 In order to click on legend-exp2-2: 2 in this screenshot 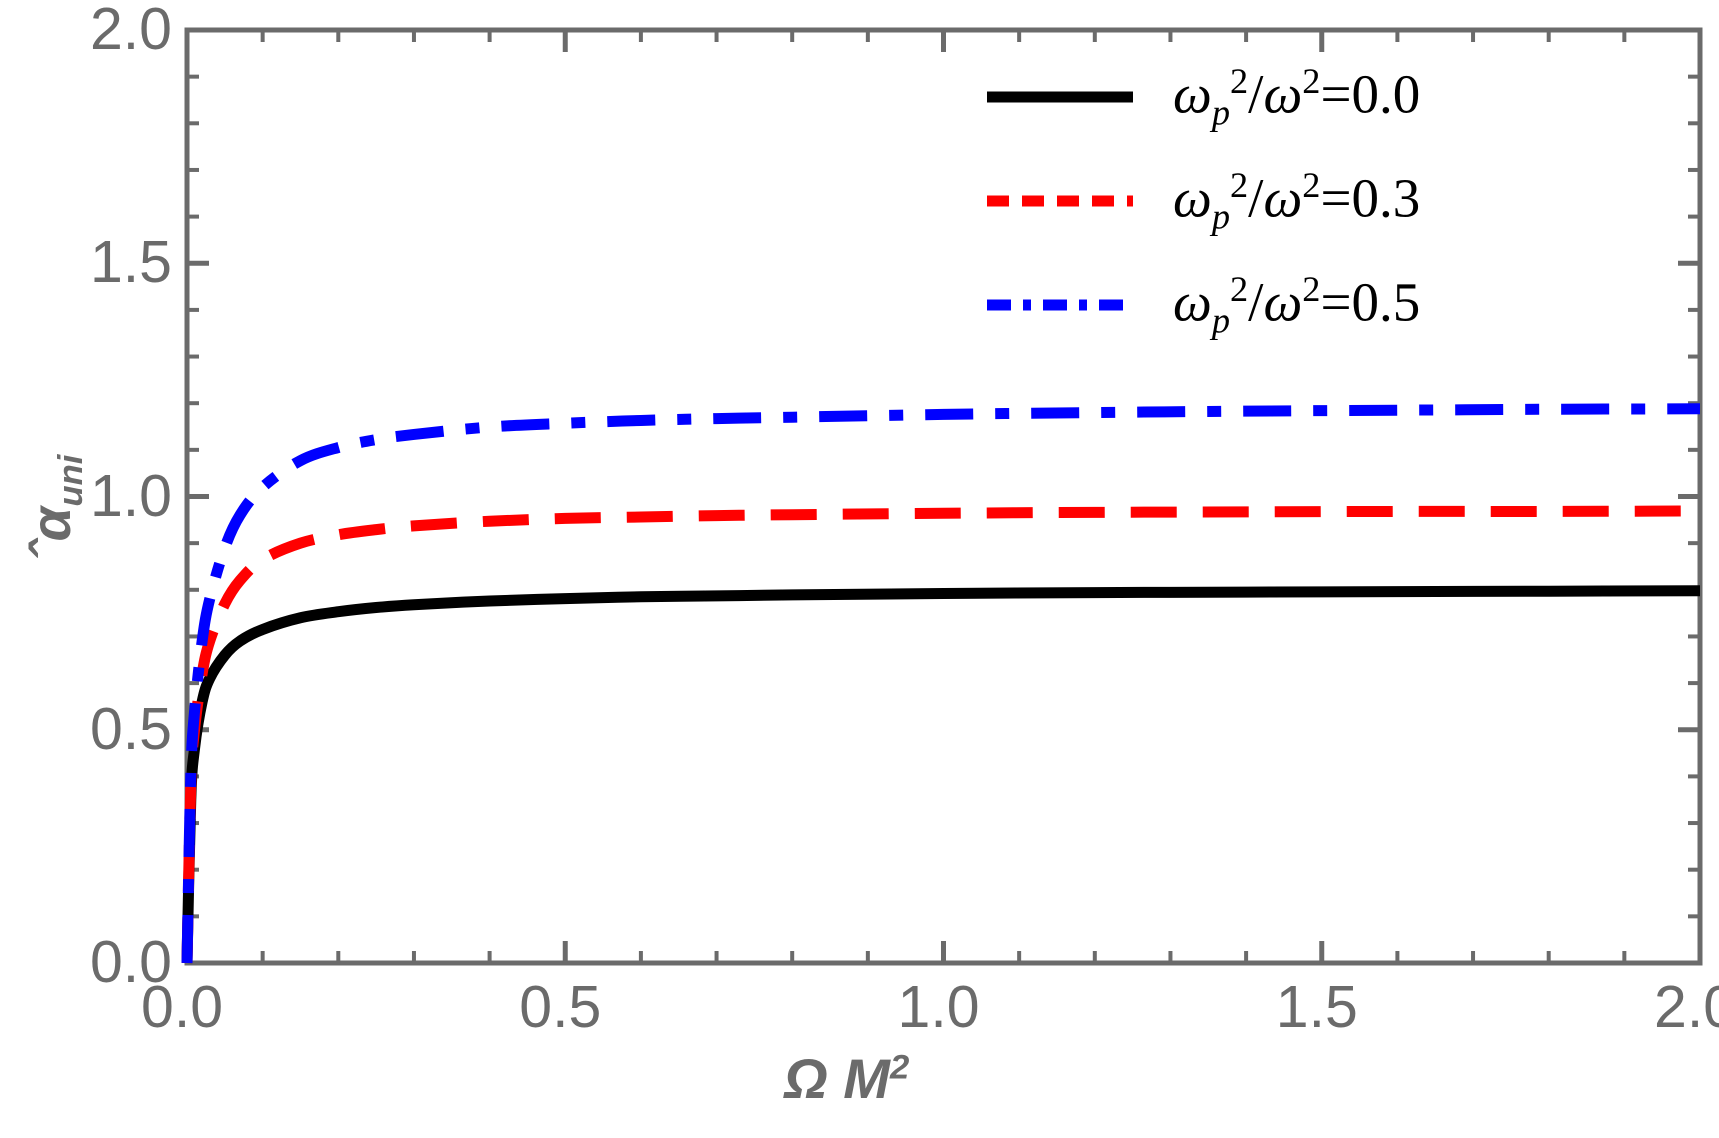, I will do `click(1311, 289)`.